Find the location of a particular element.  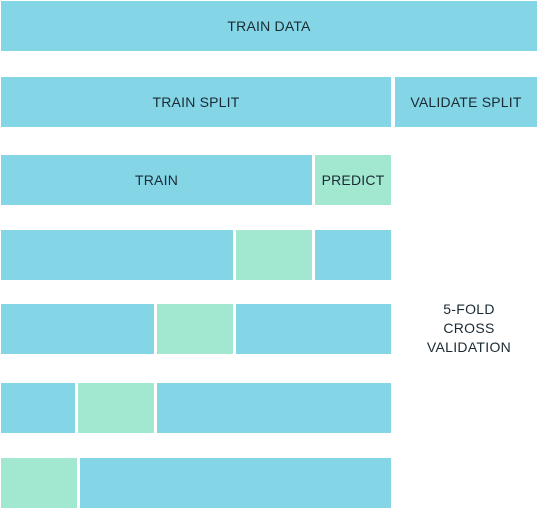

fold-1-predict-label: PREDICT is located at coordinates (353, 180).